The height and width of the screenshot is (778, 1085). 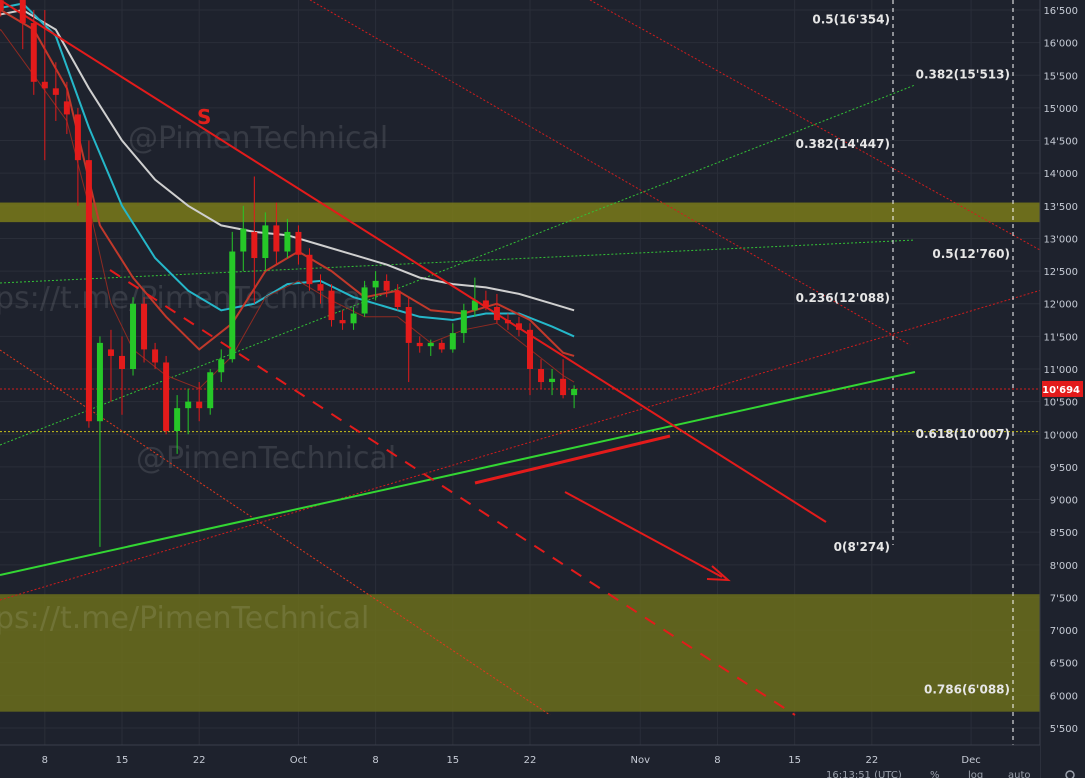 What do you see at coordinates (1064, 729) in the screenshot?
I see `price-tick-label: 5'500` at bounding box center [1064, 729].